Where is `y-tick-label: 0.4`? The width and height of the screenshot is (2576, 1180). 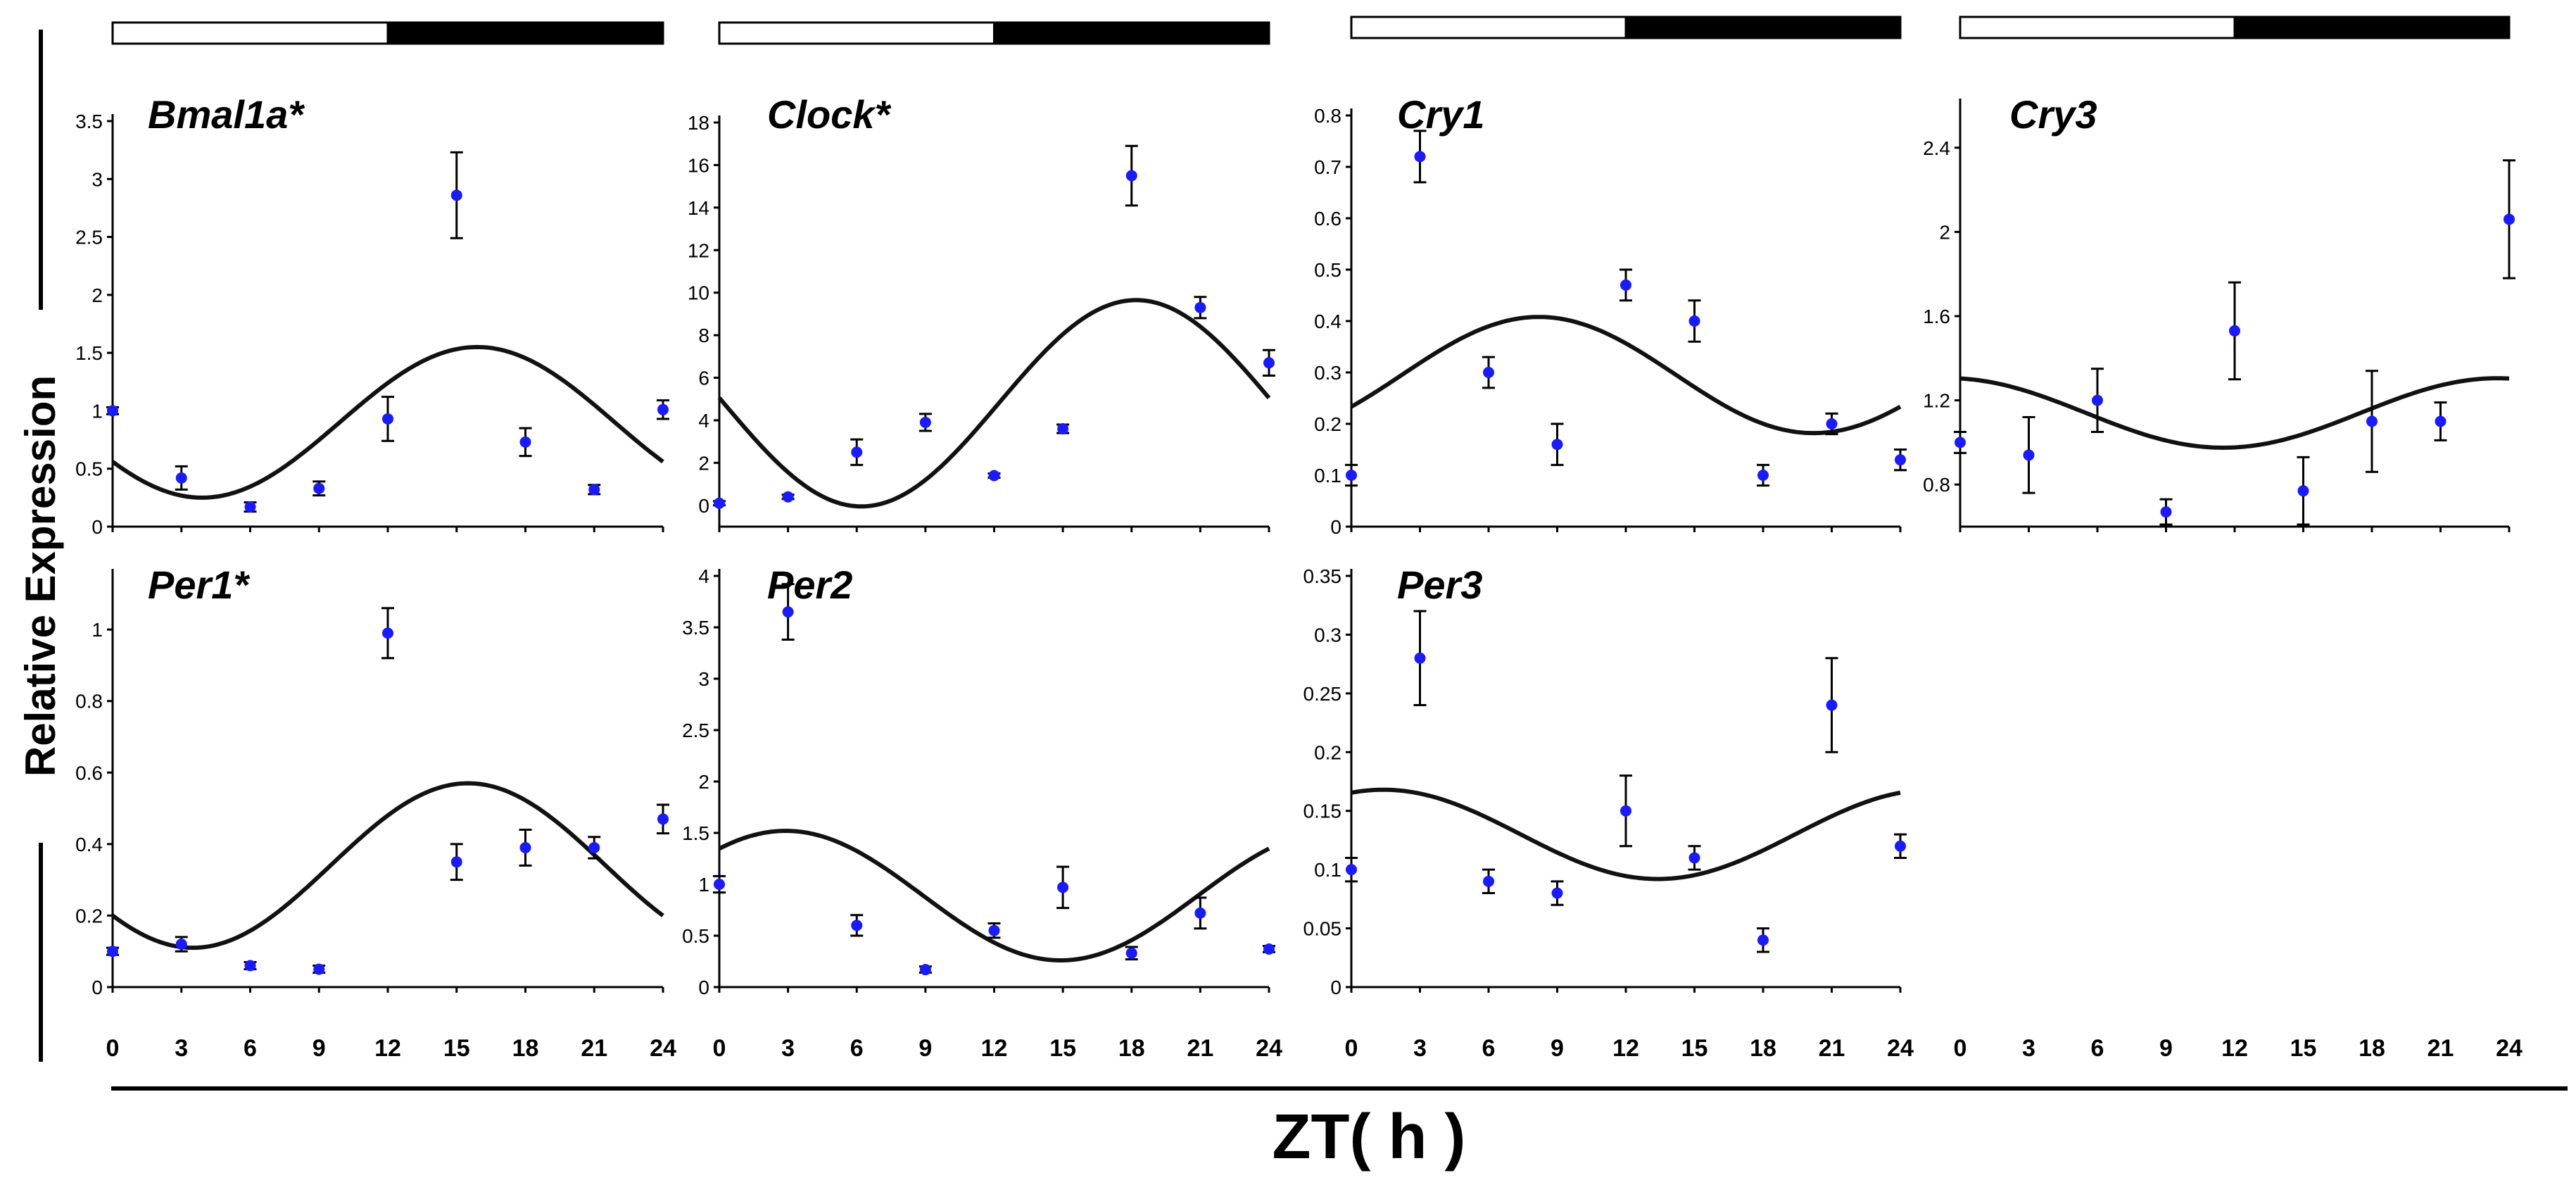
y-tick-label: 0.4 is located at coordinates (89, 844).